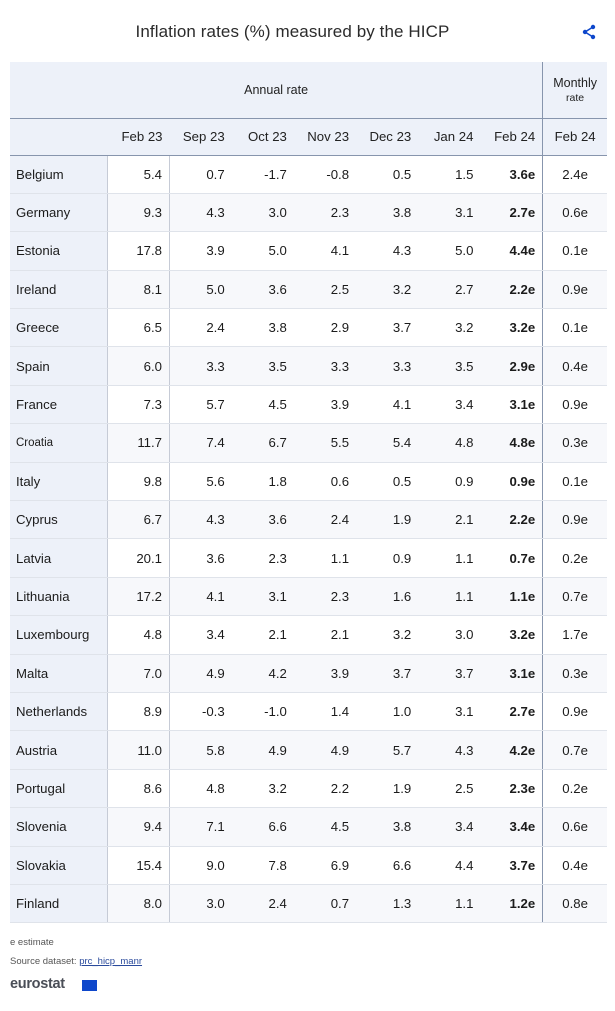 The height and width of the screenshot is (1011, 615). I want to click on monthly-rate-cell: 2.4e, so click(574, 174).